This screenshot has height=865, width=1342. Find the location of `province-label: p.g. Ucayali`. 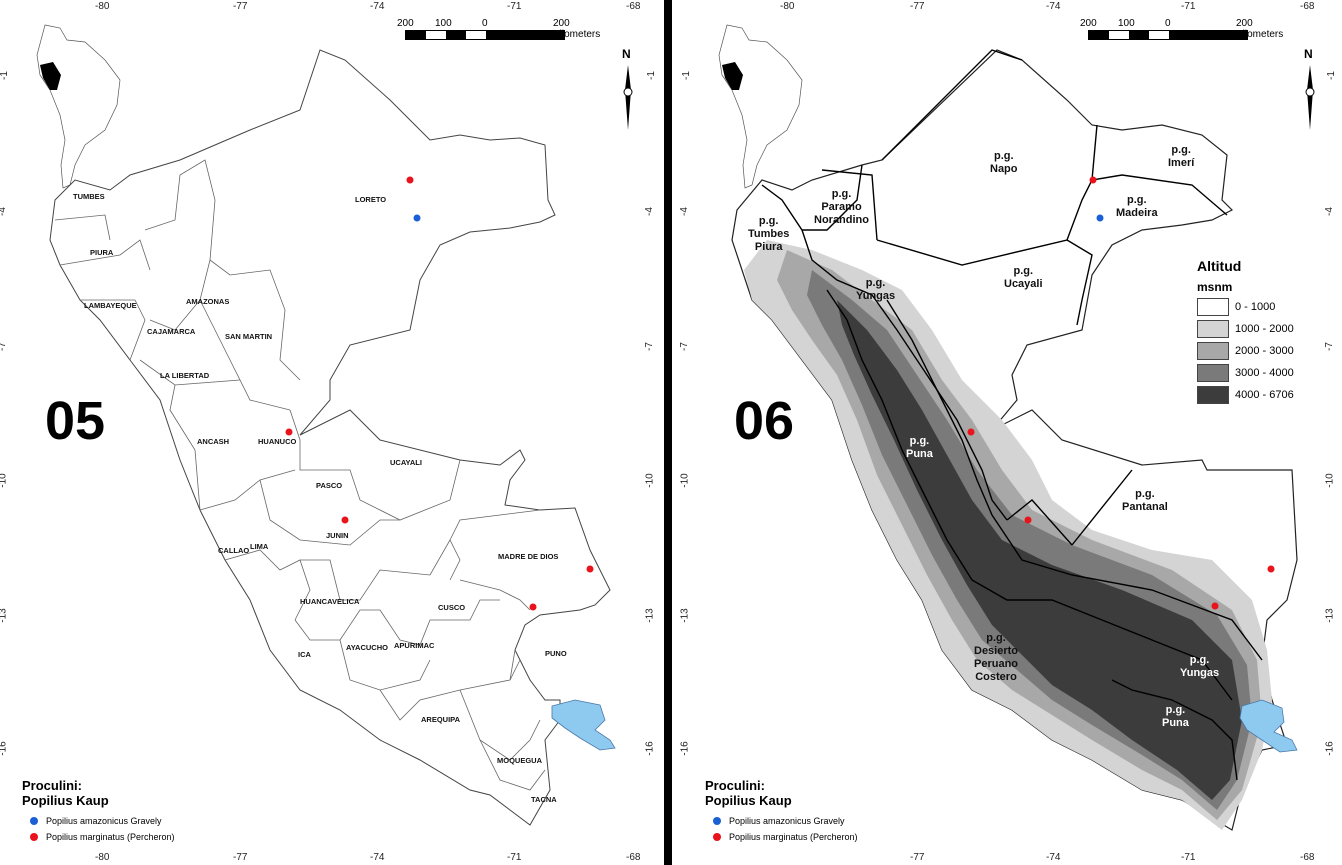

province-label: p.g. Ucayali is located at coordinates (1023, 277).